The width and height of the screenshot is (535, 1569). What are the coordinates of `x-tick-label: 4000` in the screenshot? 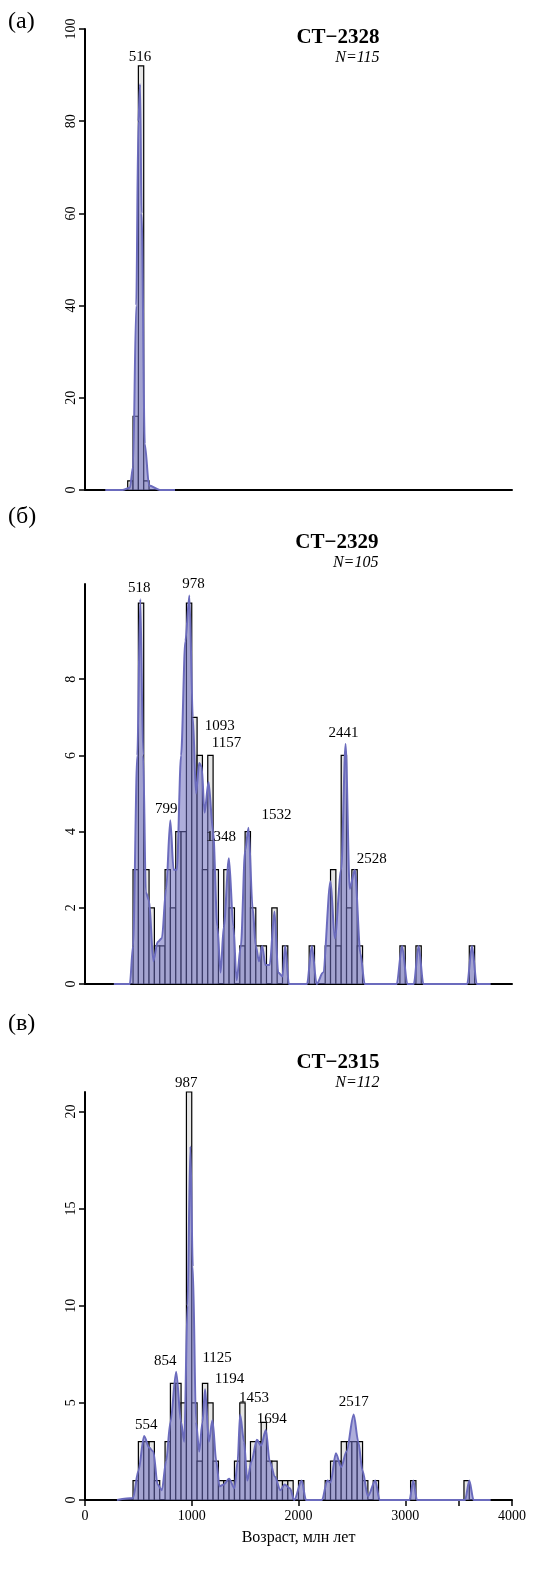 It's located at (512, 1515).